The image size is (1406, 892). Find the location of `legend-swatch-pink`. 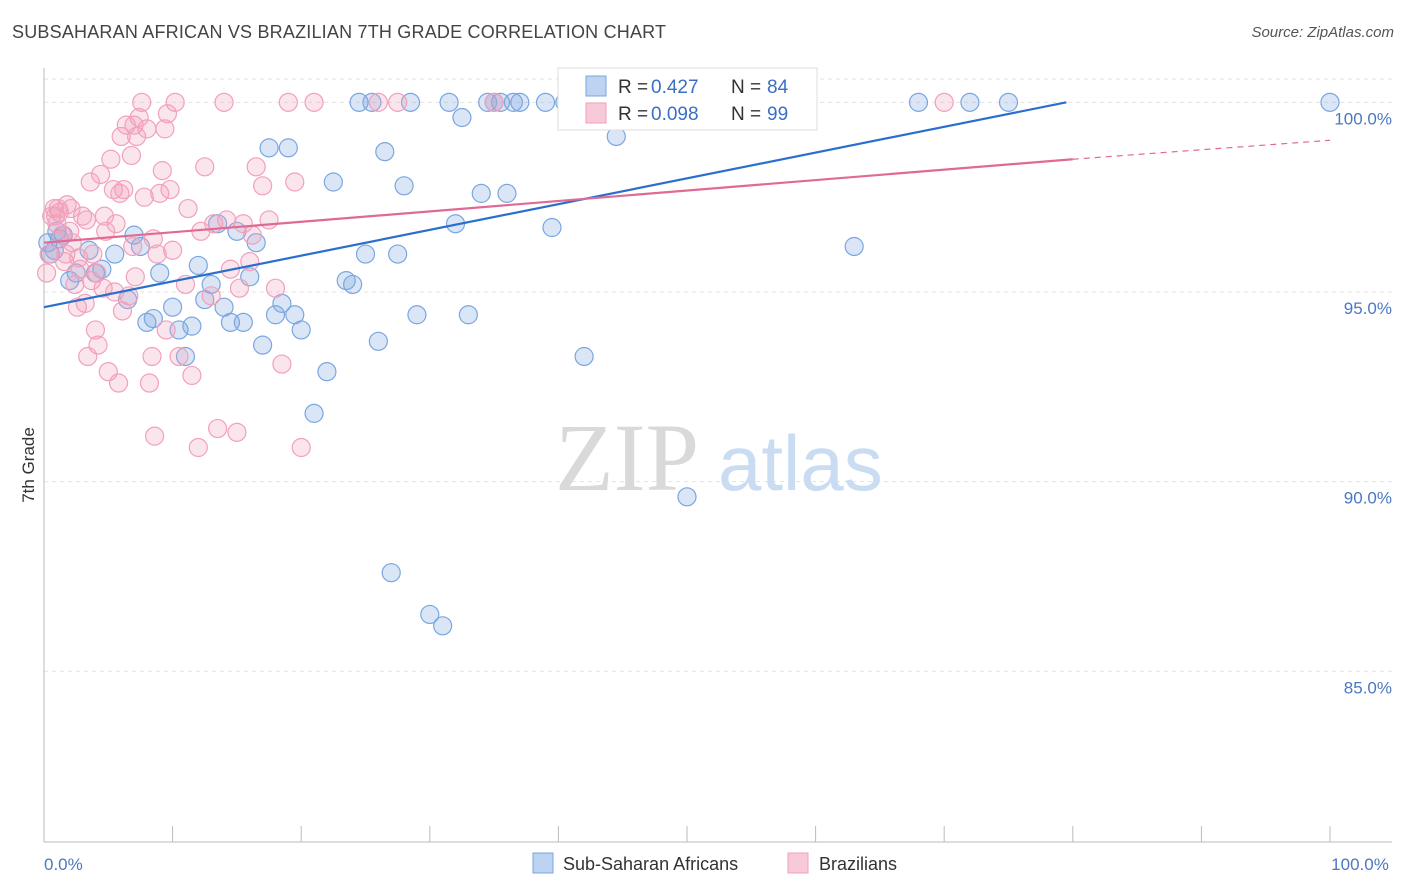

legend-swatch-pink is located at coordinates (596, 113).